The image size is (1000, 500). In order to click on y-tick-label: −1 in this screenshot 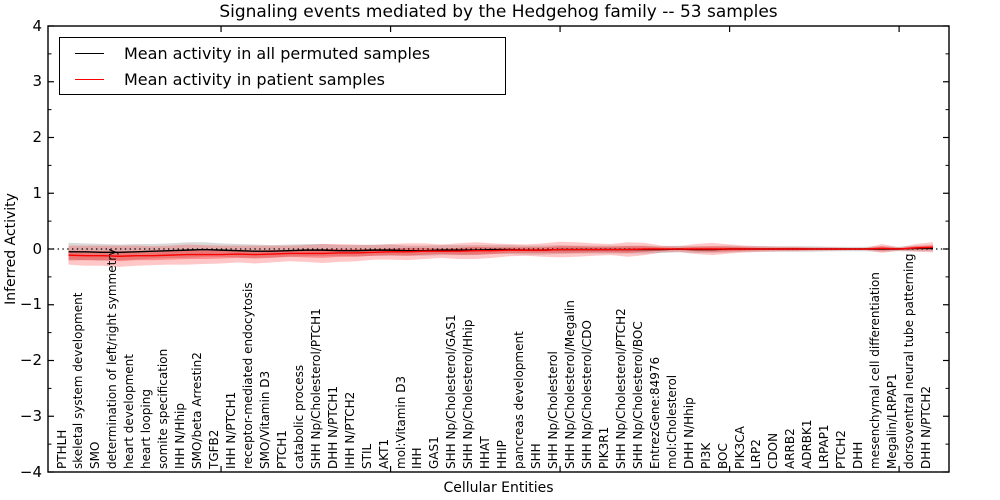, I will do `click(30, 304)`.